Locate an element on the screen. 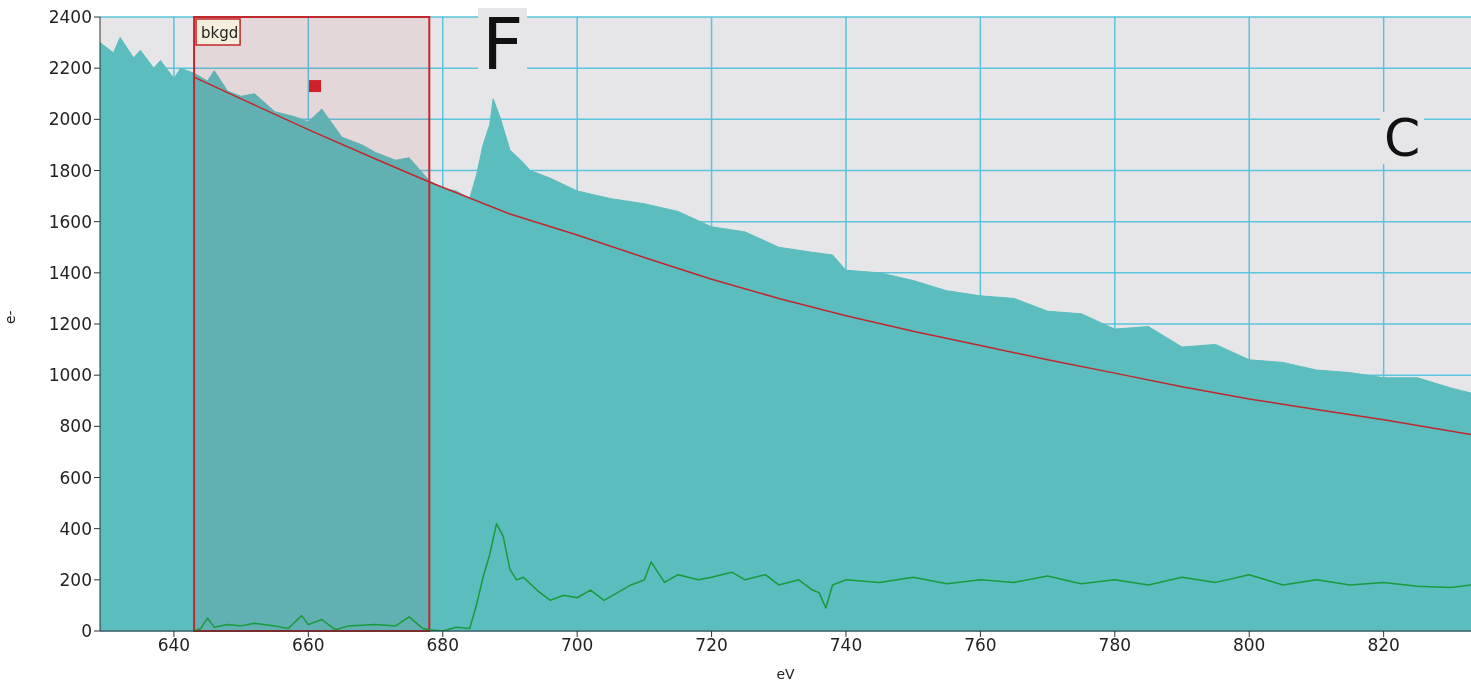 This screenshot has height=687, width=1471. y-tick-label: 2200 is located at coordinates (70, 68).